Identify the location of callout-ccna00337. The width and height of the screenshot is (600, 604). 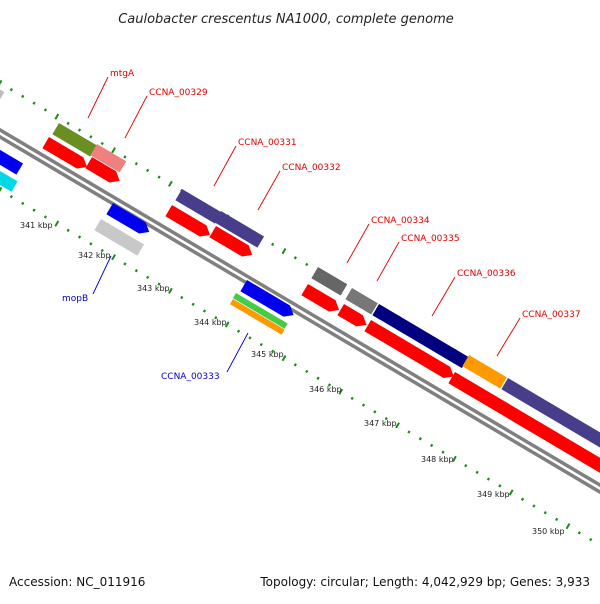
(508, 337).